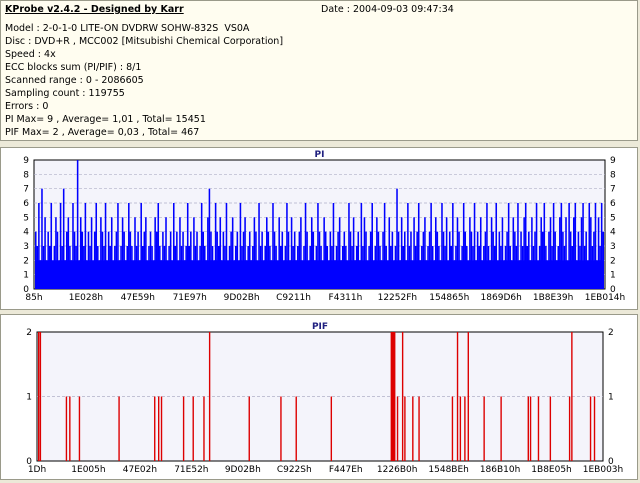 The image size is (640, 483). What do you see at coordinates (397, 470) in the screenshot?
I see `pif-xtick-label: 1226B0h` at bounding box center [397, 470].